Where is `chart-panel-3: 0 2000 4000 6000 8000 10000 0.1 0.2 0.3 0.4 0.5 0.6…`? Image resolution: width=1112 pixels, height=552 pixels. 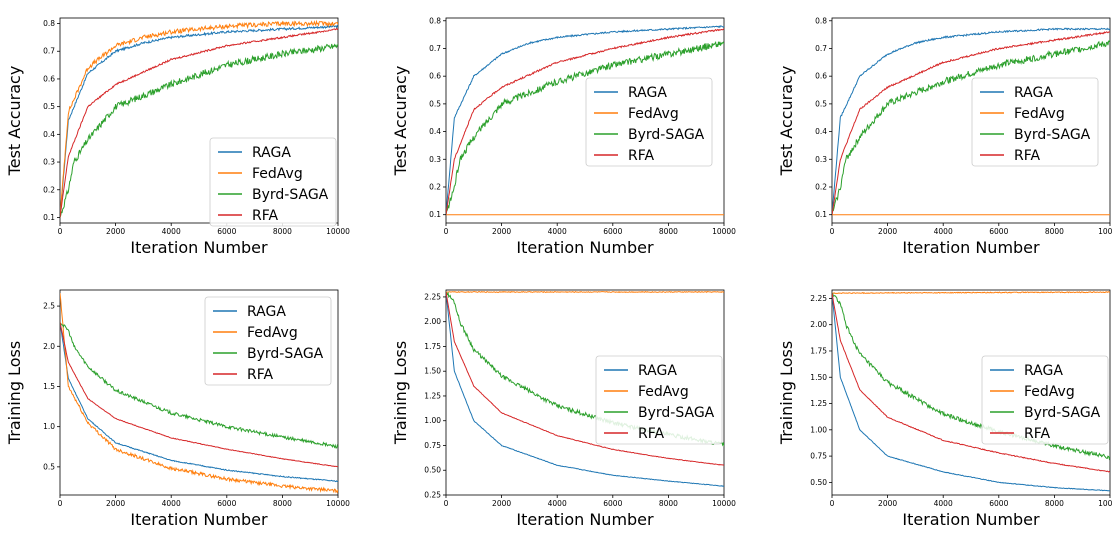
chart-panel-3: 0 2000 4000 6000 8000 10000 0.1 0.2 0.3 0.4 0.5 0.6… is located at coordinates (944, 136).